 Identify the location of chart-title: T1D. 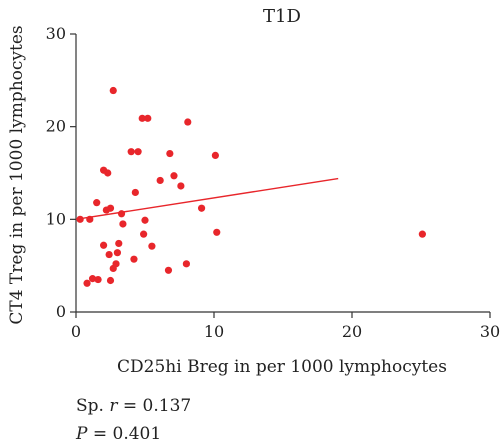
(282, 16).